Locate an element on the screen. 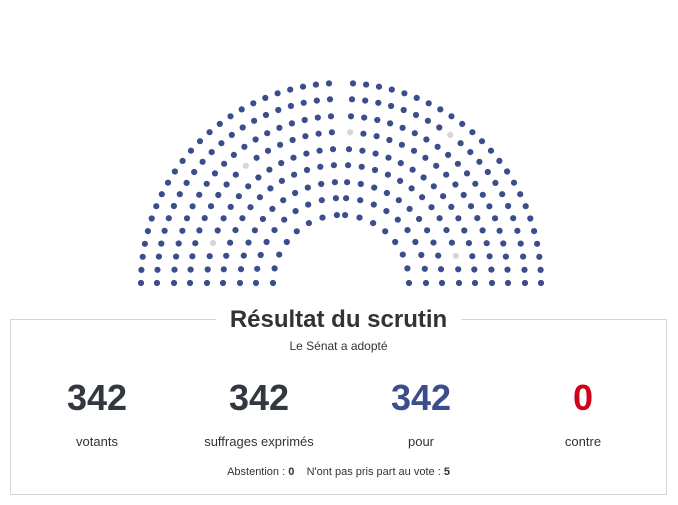 The height and width of the screenshot is (505, 678). non-participation-label: N'ont pas pris part au vote : is located at coordinates (373, 472).